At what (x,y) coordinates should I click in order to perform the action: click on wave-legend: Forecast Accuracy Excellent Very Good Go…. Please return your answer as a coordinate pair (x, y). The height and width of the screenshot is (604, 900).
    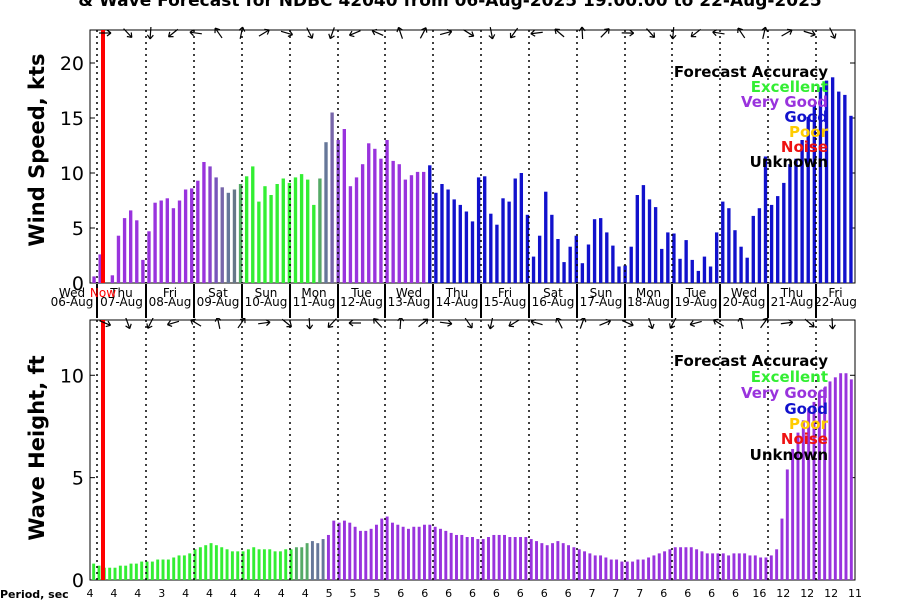
    Looking at the image, I should click on (751, 408).